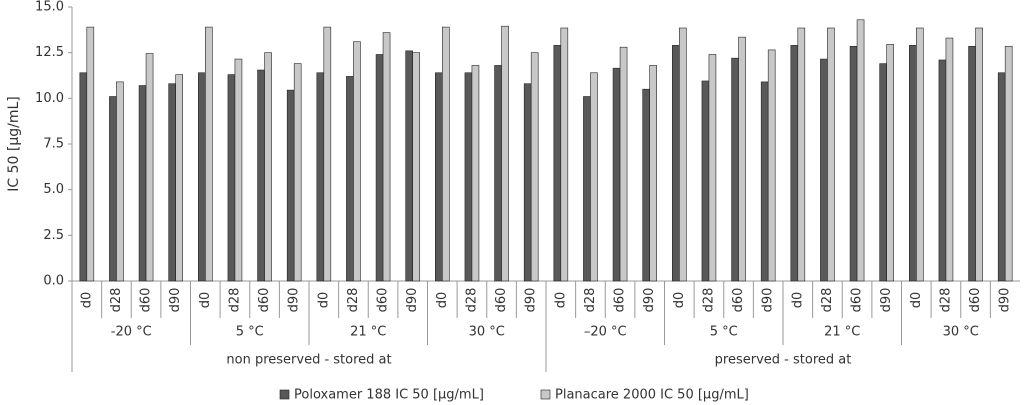 The width and height of the screenshot is (1024, 405). Describe the element at coordinates (131, 332) in the screenshot. I see `x-group-label: -20 °C` at that location.